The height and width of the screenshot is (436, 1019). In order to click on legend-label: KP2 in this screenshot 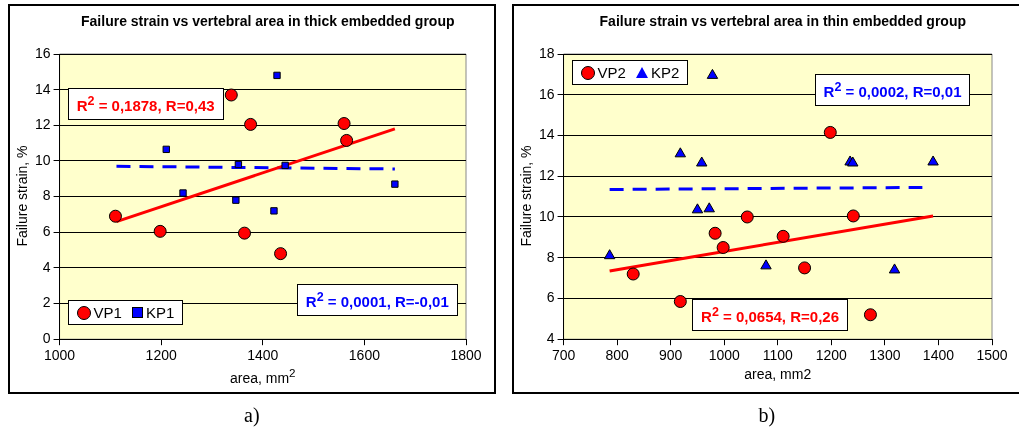, I will do `click(665, 72)`.